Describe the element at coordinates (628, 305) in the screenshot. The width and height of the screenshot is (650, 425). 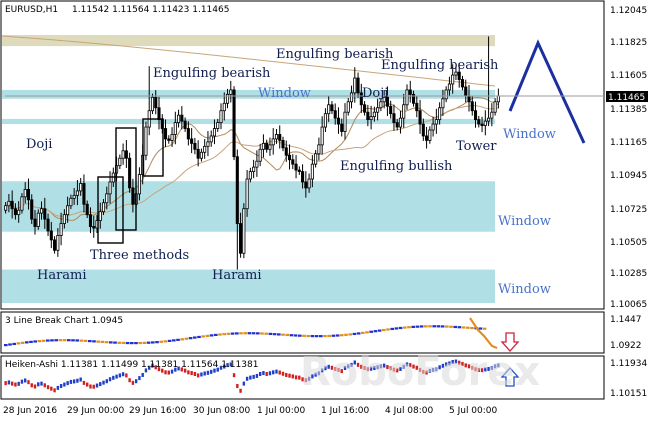
I see `price-tick-9: 1.10065` at that location.